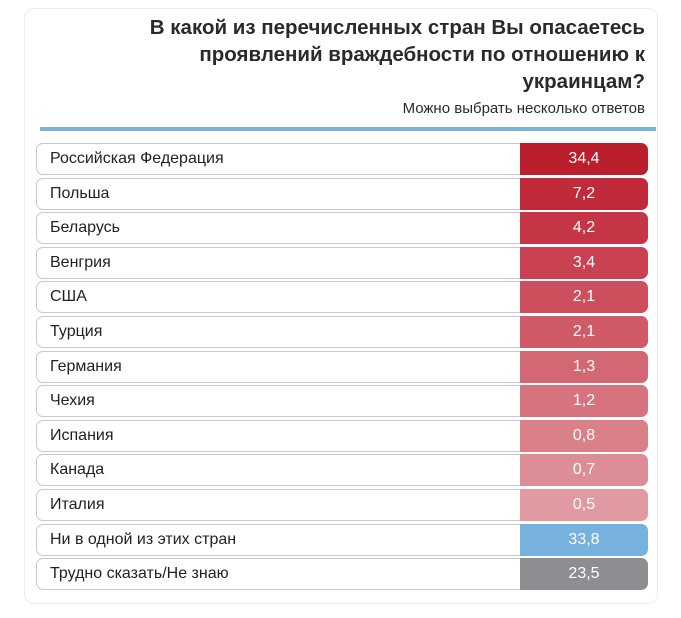  Describe the element at coordinates (584, 159) in the screenshot. I see `value-cell: 34,4` at that location.